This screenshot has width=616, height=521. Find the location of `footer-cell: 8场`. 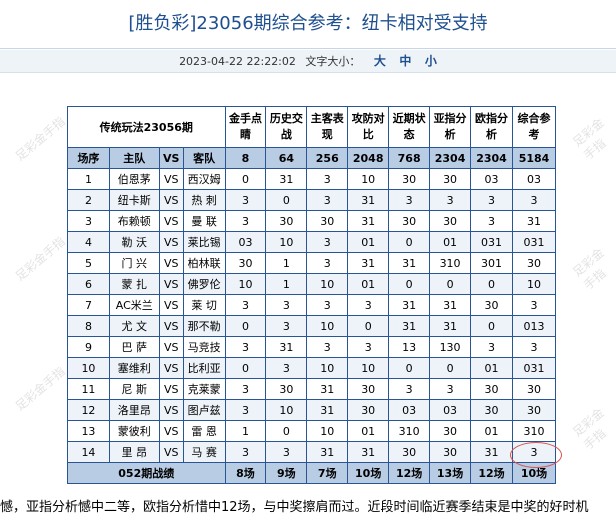

footer-cell: 8场 is located at coordinates (245, 473).